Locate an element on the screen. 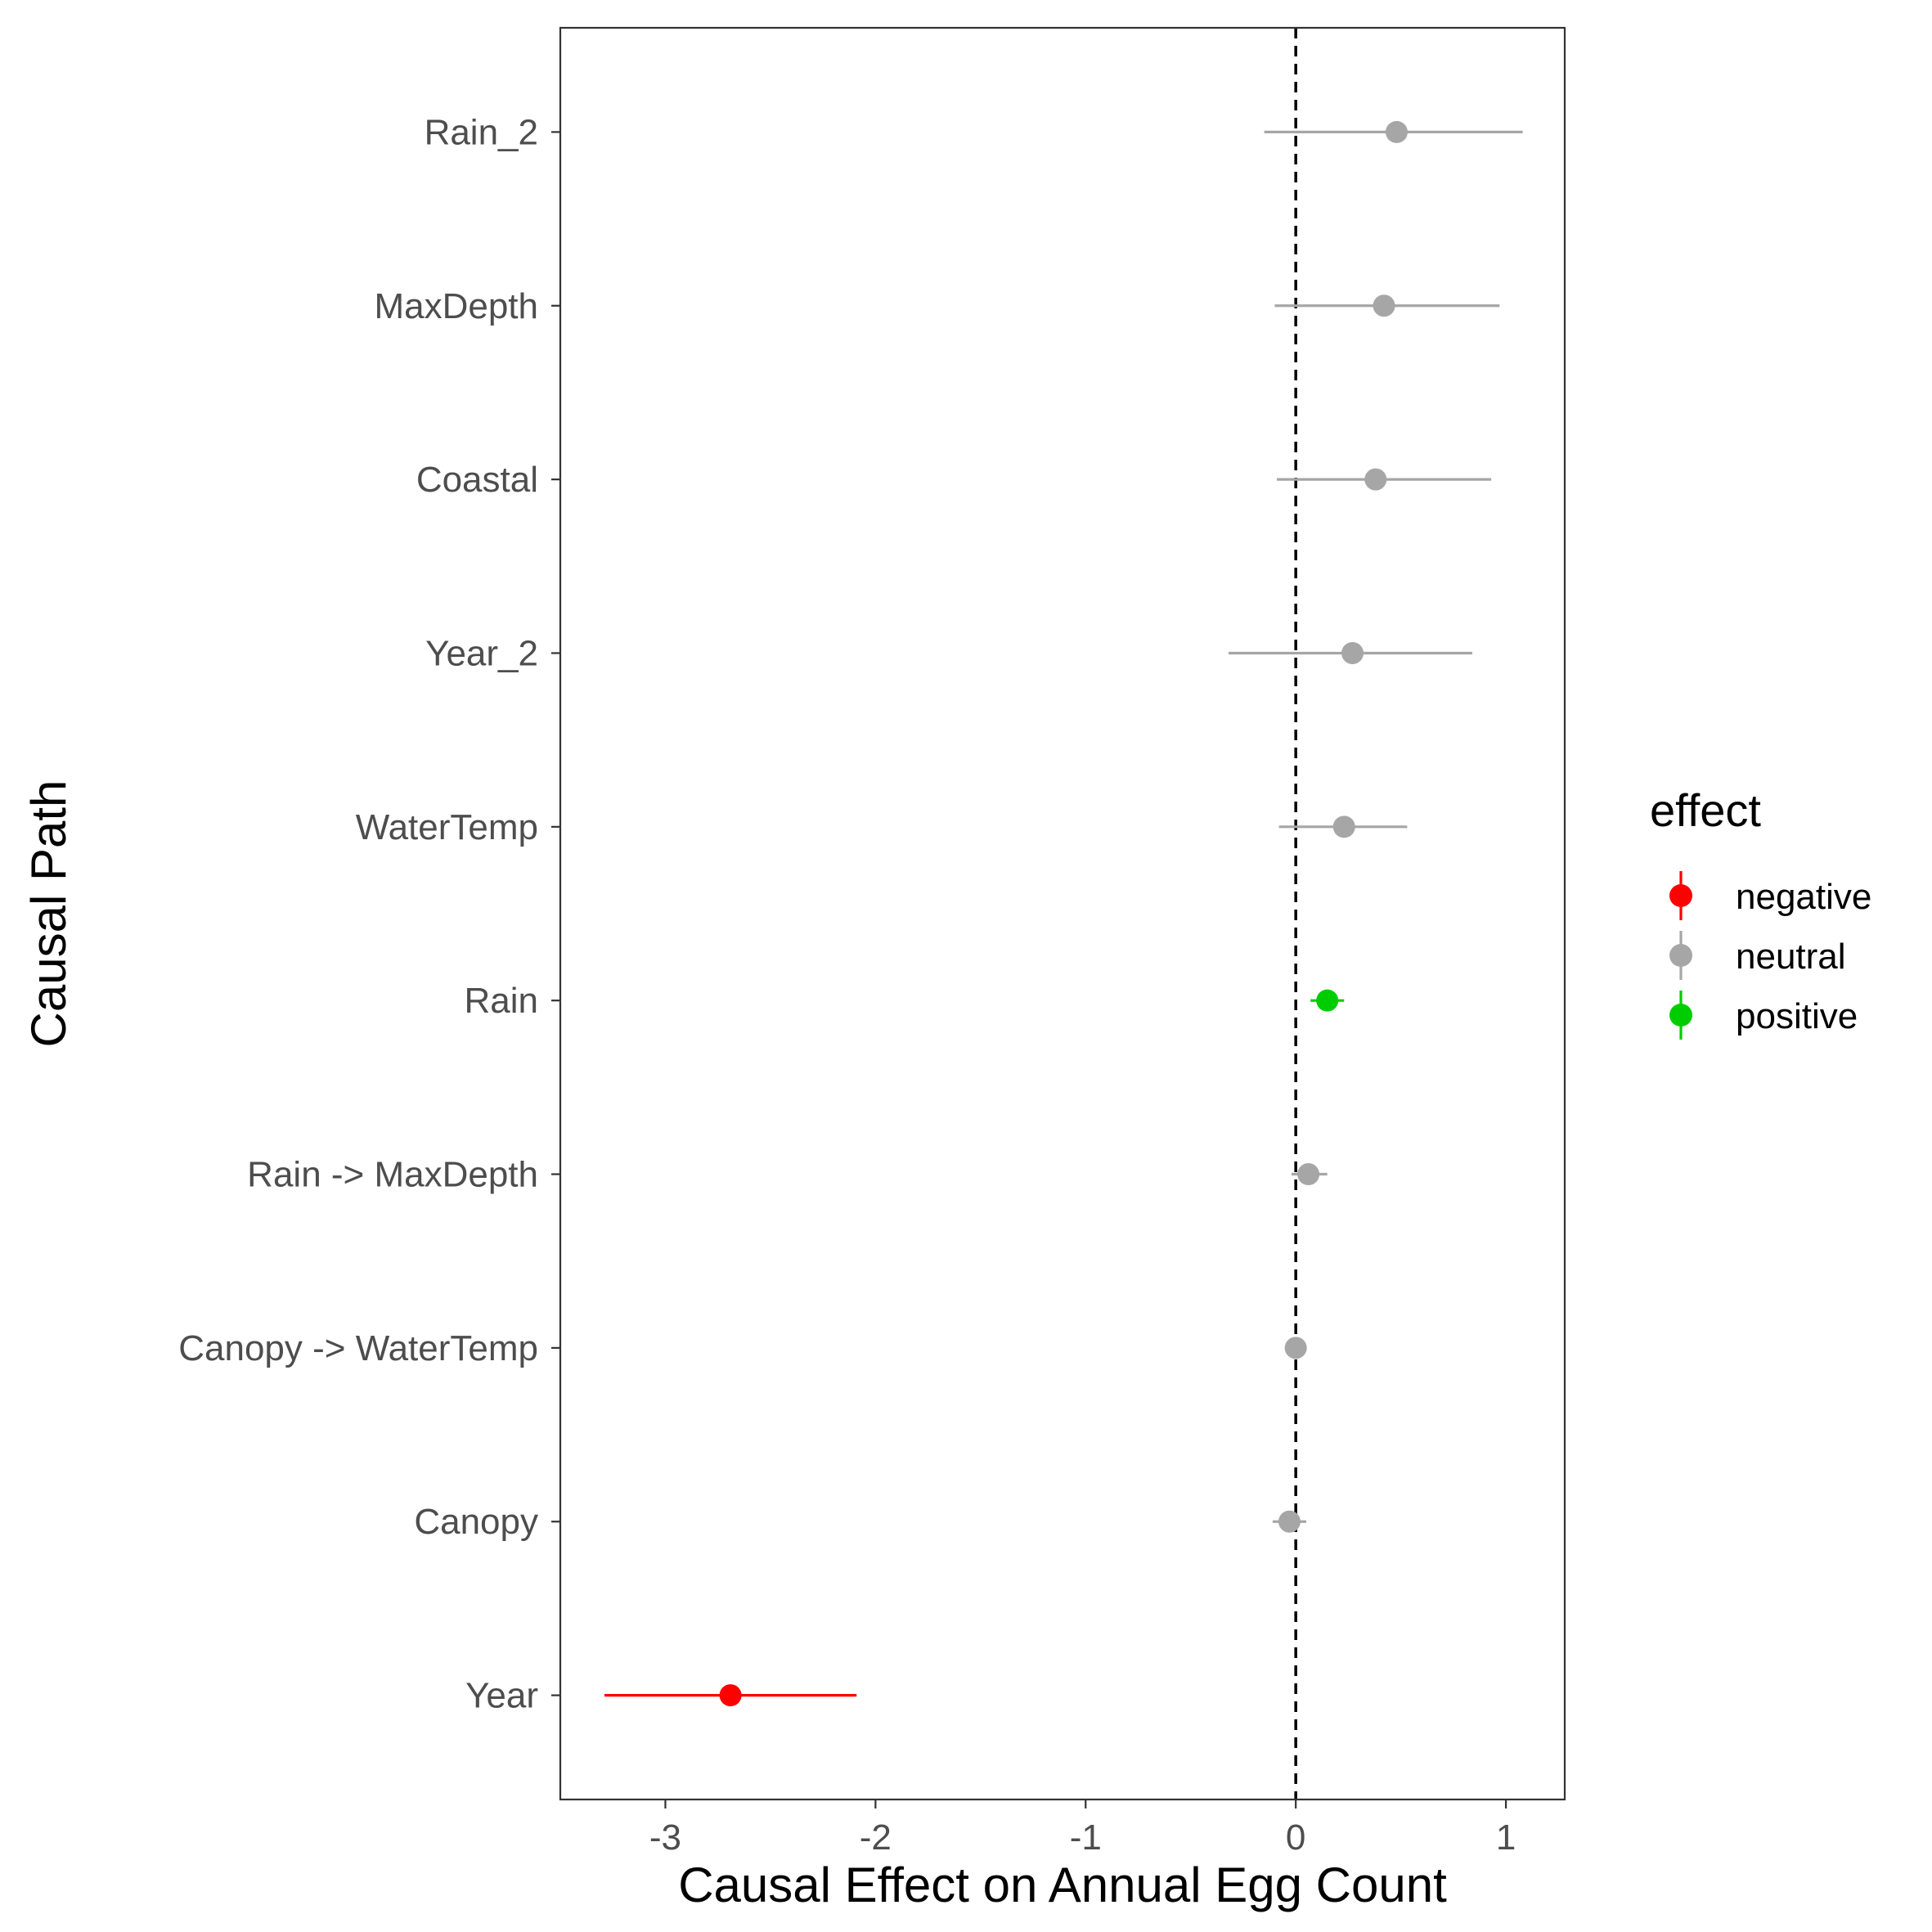  y-tick-label: Canopy is located at coordinates (476, 1522).